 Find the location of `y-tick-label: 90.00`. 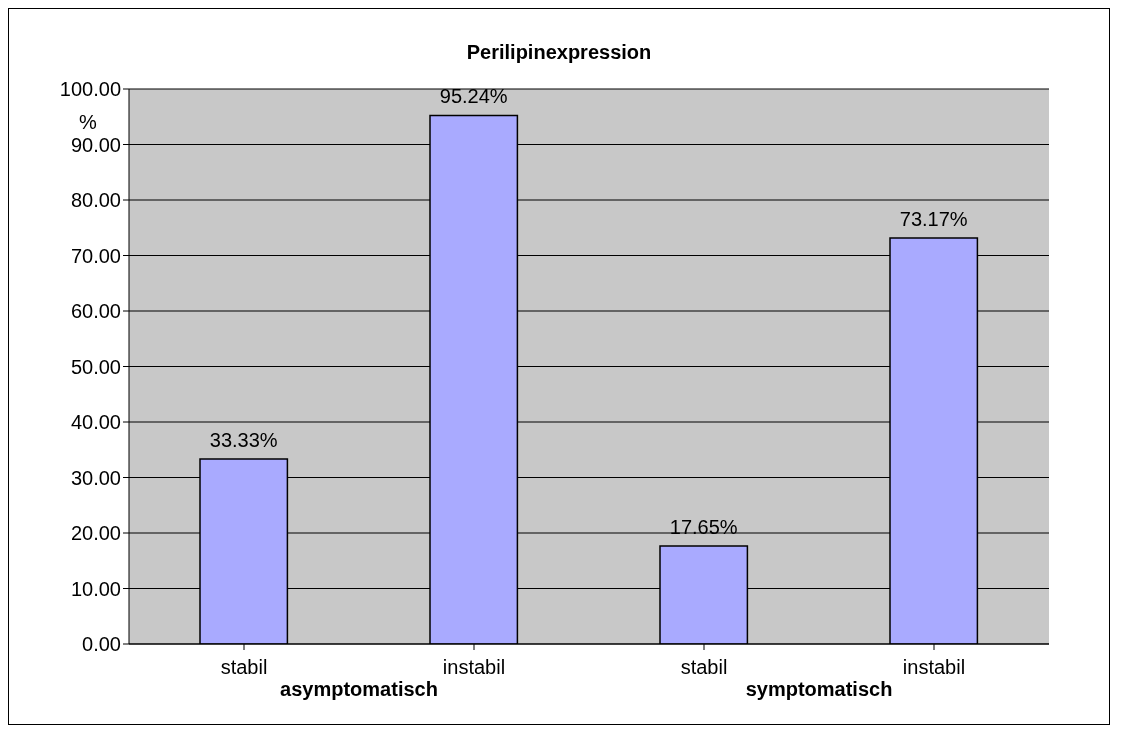

y-tick-label: 90.00 is located at coordinates (95, 144).